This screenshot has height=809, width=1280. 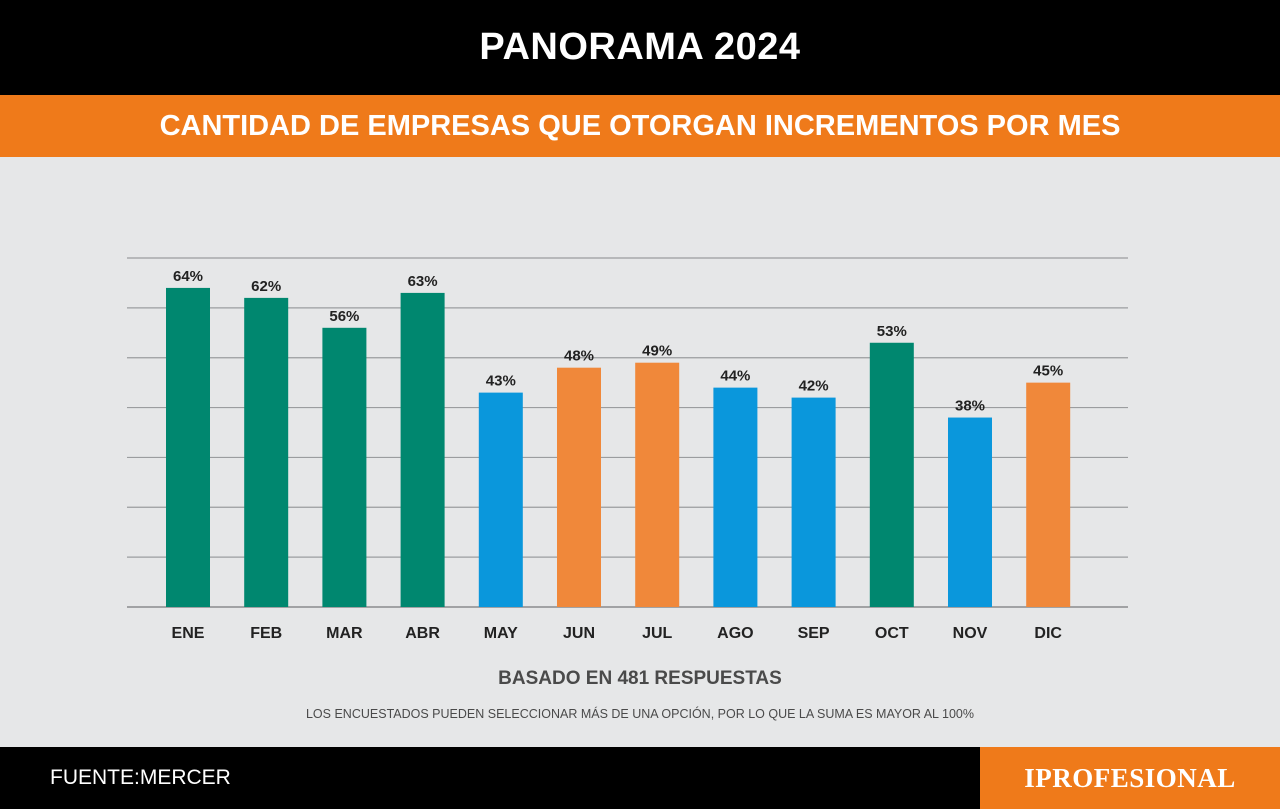 I want to click on x-tick-label: AGO, so click(x=735, y=633).